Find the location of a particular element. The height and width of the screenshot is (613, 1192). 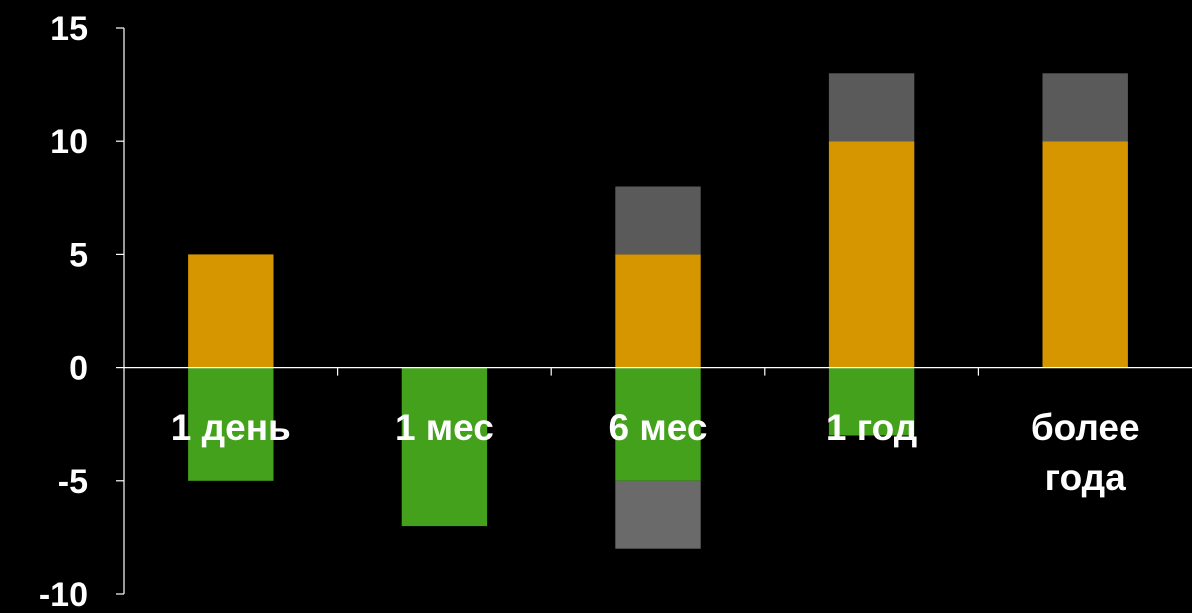

y-tick-label: 15 is located at coordinates (69, 29).